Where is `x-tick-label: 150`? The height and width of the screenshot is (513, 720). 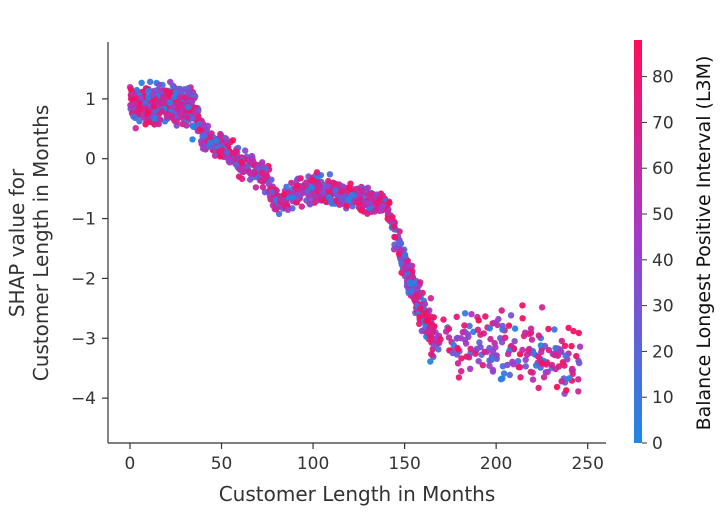 x-tick-label: 150 is located at coordinates (404, 464).